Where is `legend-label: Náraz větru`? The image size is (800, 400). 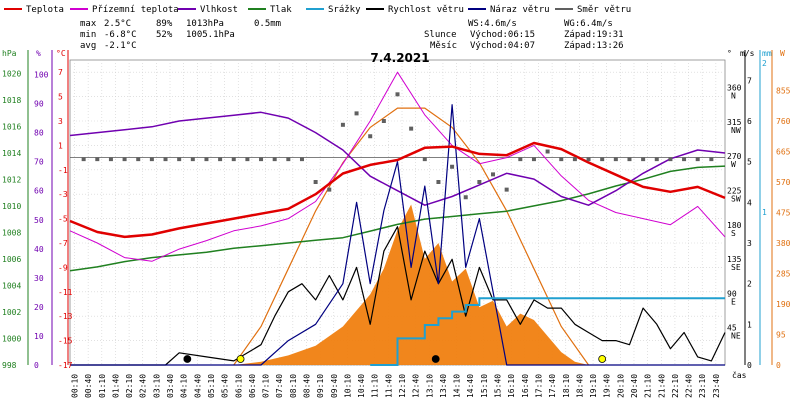
legend-label: Náraz větru is located at coordinates (520, 10).